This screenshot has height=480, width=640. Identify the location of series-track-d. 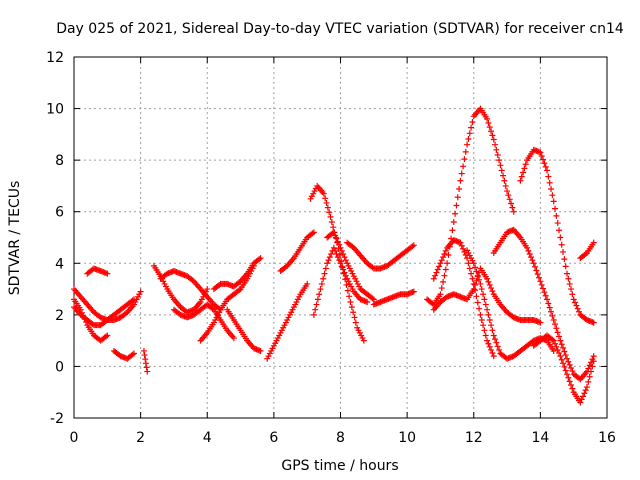
(97, 271).